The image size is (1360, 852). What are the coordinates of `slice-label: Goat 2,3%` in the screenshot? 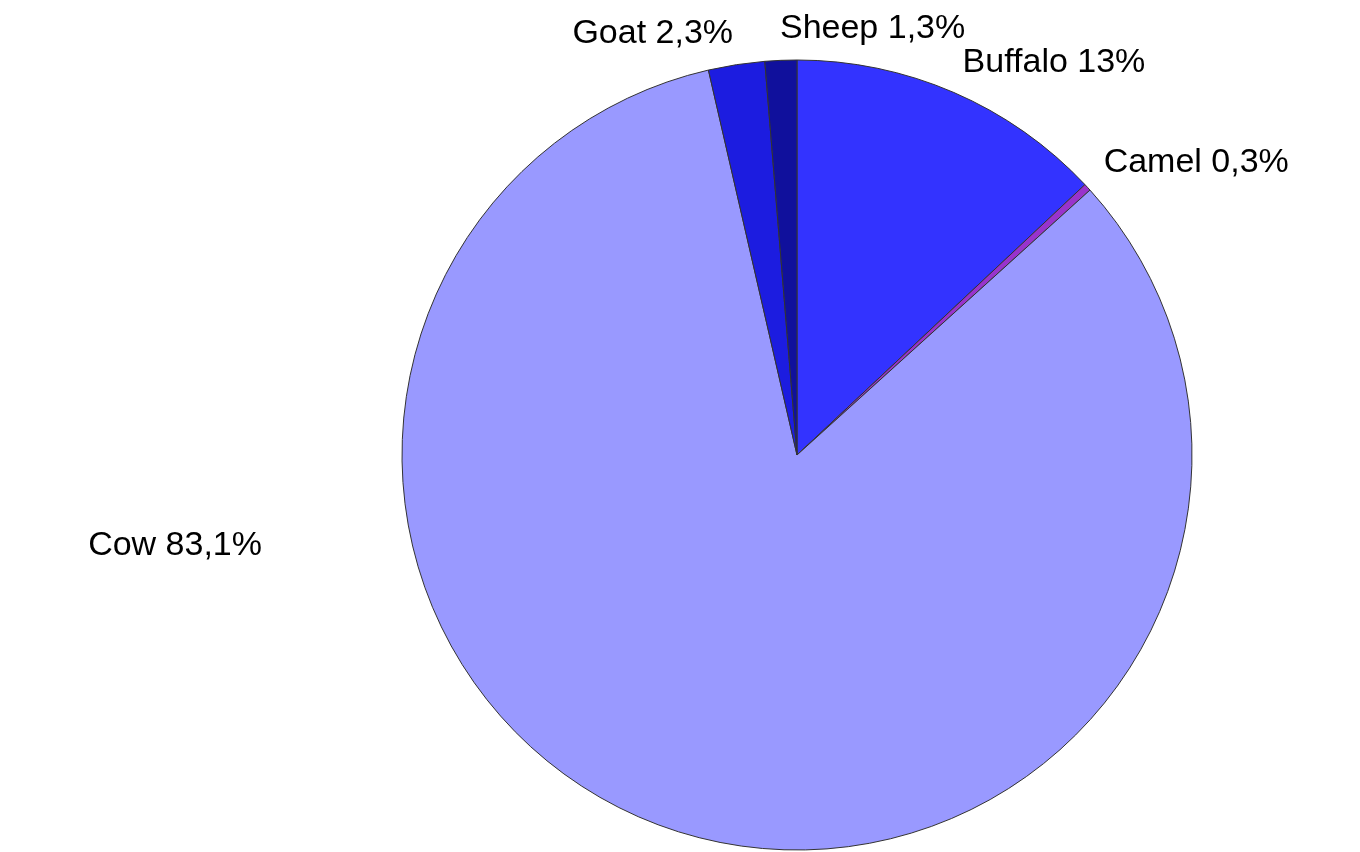 It's located at (653, 30).